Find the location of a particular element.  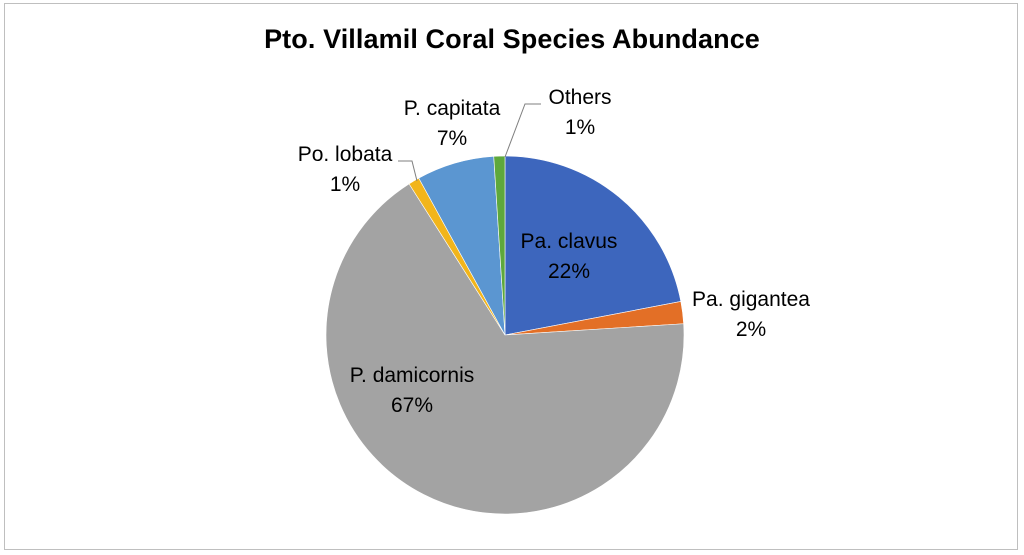

pie-slice-pa-clavus is located at coordinates (593, 245).